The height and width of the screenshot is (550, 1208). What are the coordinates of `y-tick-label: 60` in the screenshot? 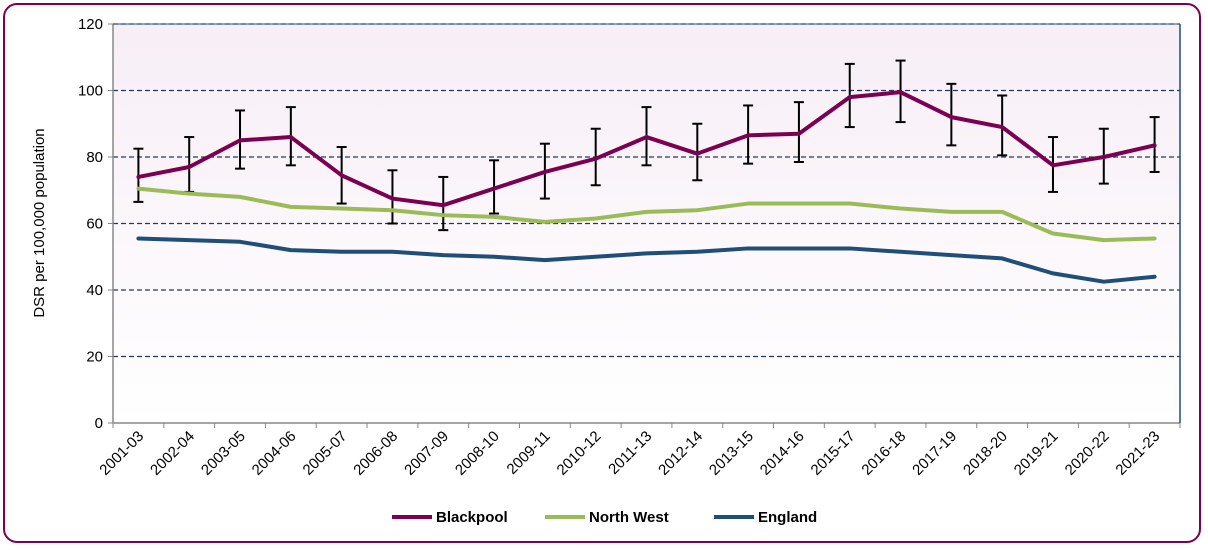 It's located at (94, 224).